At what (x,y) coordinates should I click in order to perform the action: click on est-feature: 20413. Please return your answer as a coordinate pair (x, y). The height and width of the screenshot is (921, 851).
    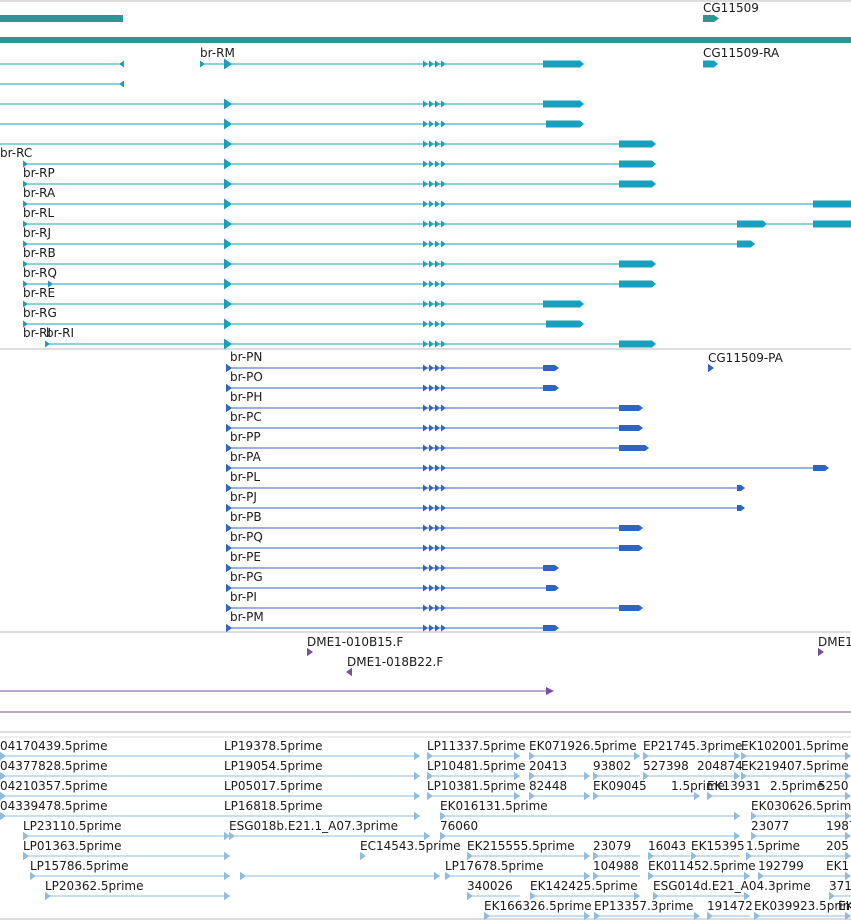
    Looking at the image, I should click on (548, 766).